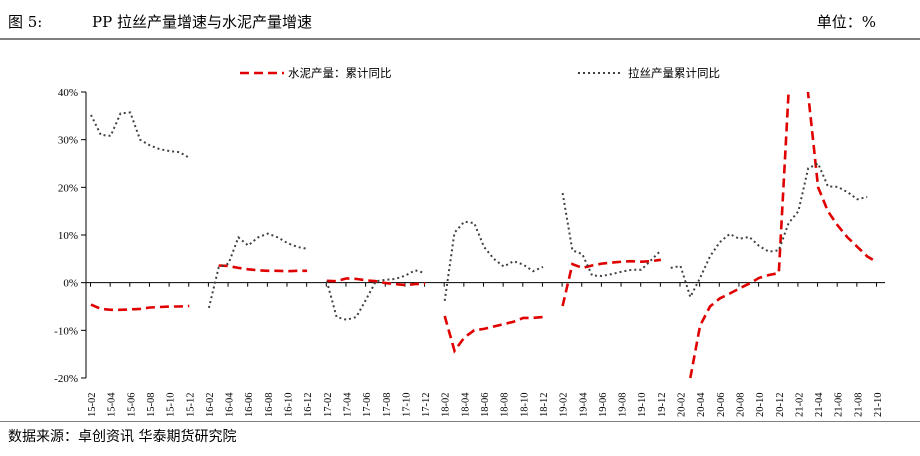 The width and height of the screenshot is (920, 456). Describe the element at coordinates (68, 141) in the screenshot. I see `y-tick-label: 30%` at that location.